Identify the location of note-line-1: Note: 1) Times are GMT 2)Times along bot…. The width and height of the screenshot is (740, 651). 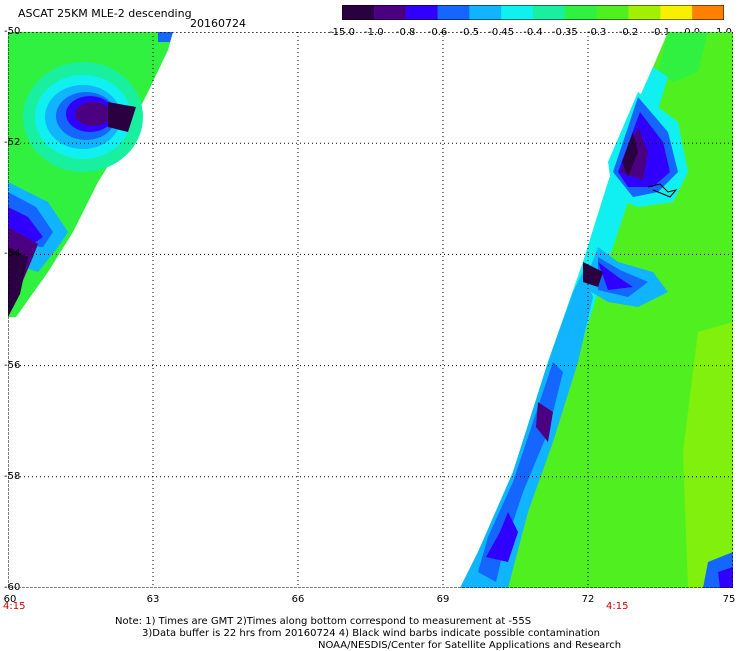
(323, 621).